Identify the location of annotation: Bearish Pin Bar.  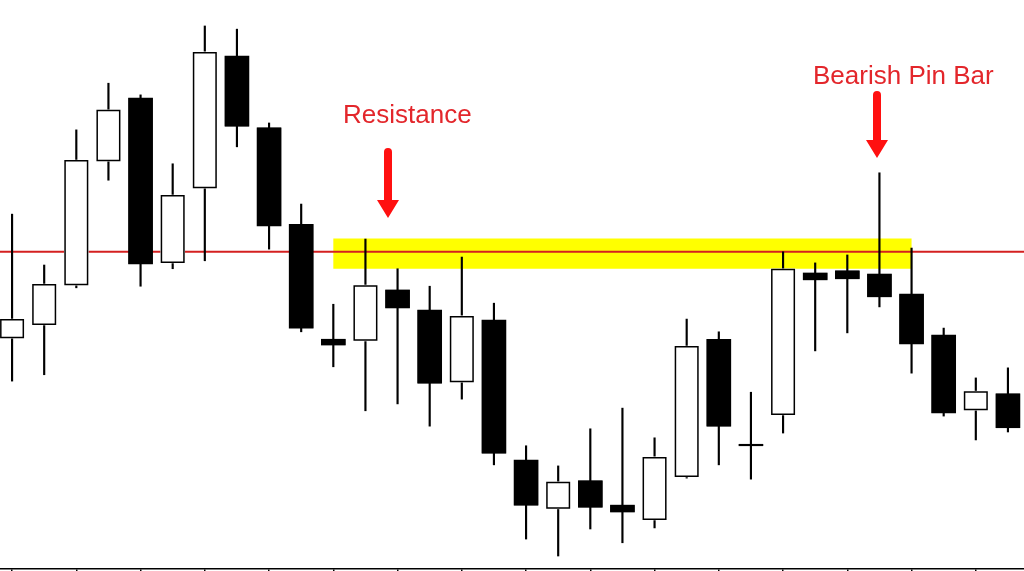
(903, 75).